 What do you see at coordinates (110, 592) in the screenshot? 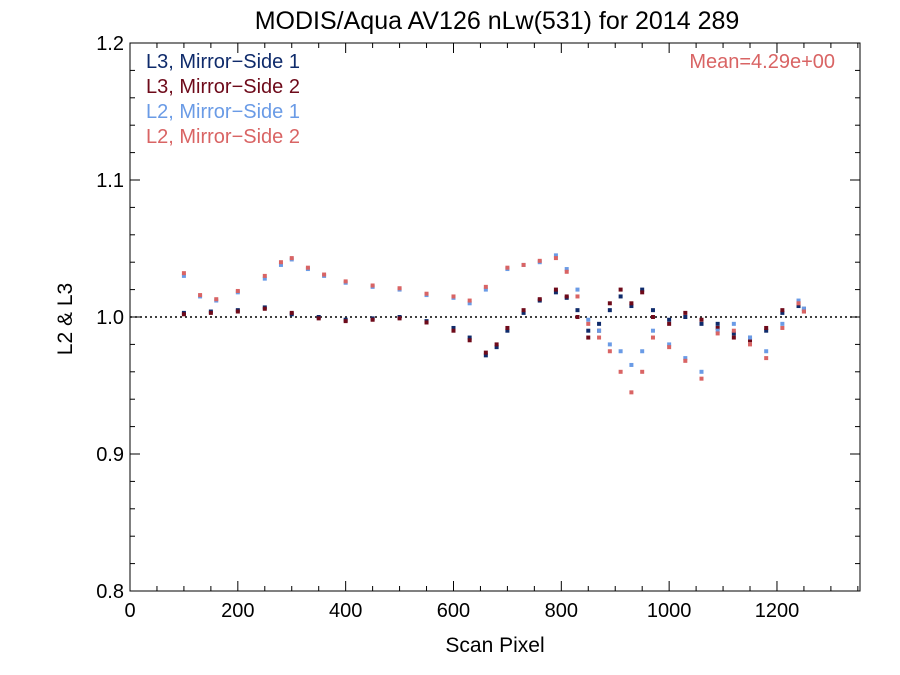
I see `y-tick-label: 0.8` at bounding box center [110, 592].